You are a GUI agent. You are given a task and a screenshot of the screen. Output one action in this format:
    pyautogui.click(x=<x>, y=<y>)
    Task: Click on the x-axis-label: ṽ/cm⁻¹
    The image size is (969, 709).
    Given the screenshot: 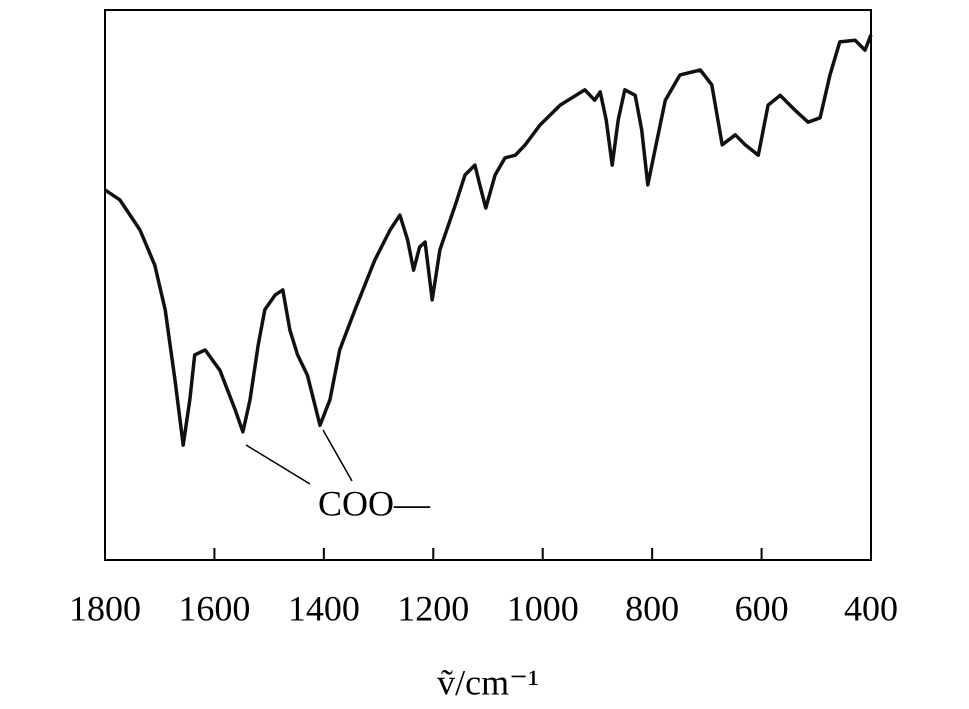 What is the action you would take?
    pyautogui.click(x=488, y=682)
    